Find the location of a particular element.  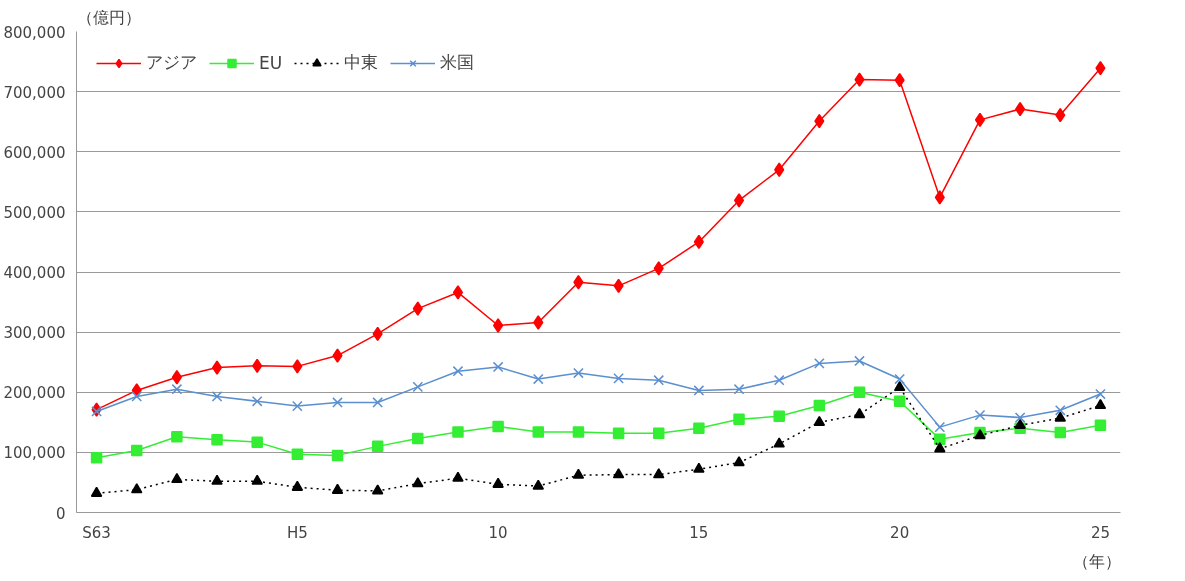

y-tick-label: 800,000 is located at coordinates (34, 32).